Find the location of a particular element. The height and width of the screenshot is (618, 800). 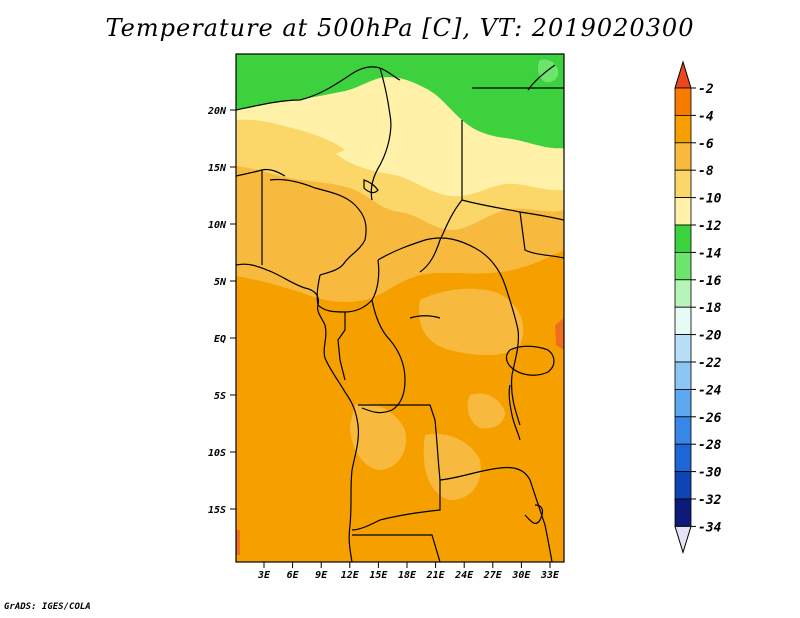

border-drc is located at coordinates (383, 356).